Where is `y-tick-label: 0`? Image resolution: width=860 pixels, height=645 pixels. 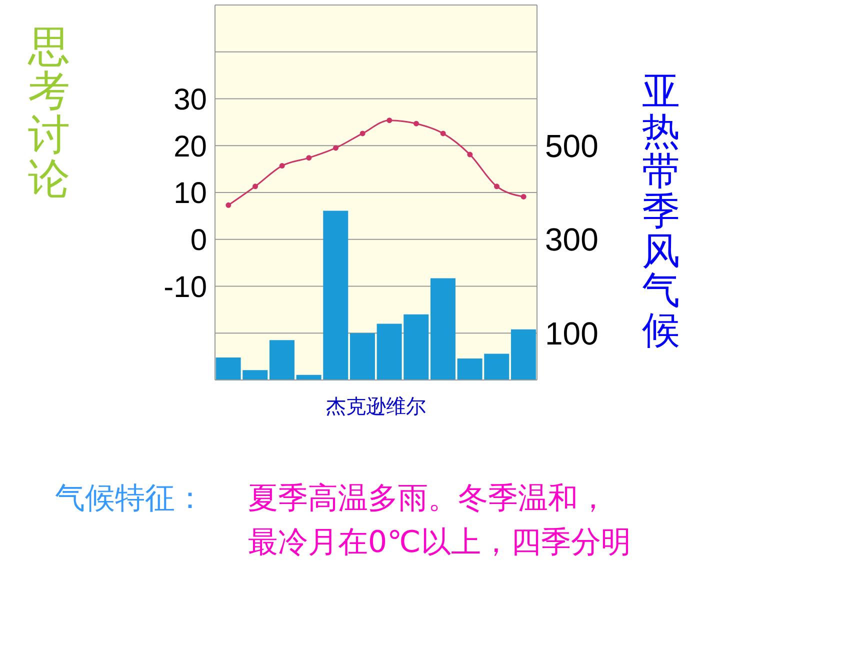
y-tick-label: 0 is located at coordinates (198, 241).